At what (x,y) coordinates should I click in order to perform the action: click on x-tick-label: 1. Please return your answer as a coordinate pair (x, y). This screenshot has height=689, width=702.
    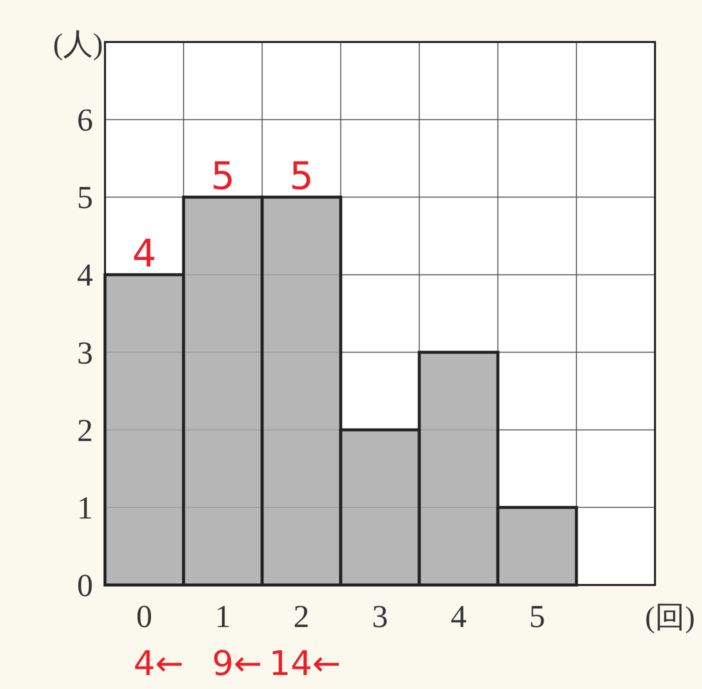
    Looking at the image, I should click on (222, 616).